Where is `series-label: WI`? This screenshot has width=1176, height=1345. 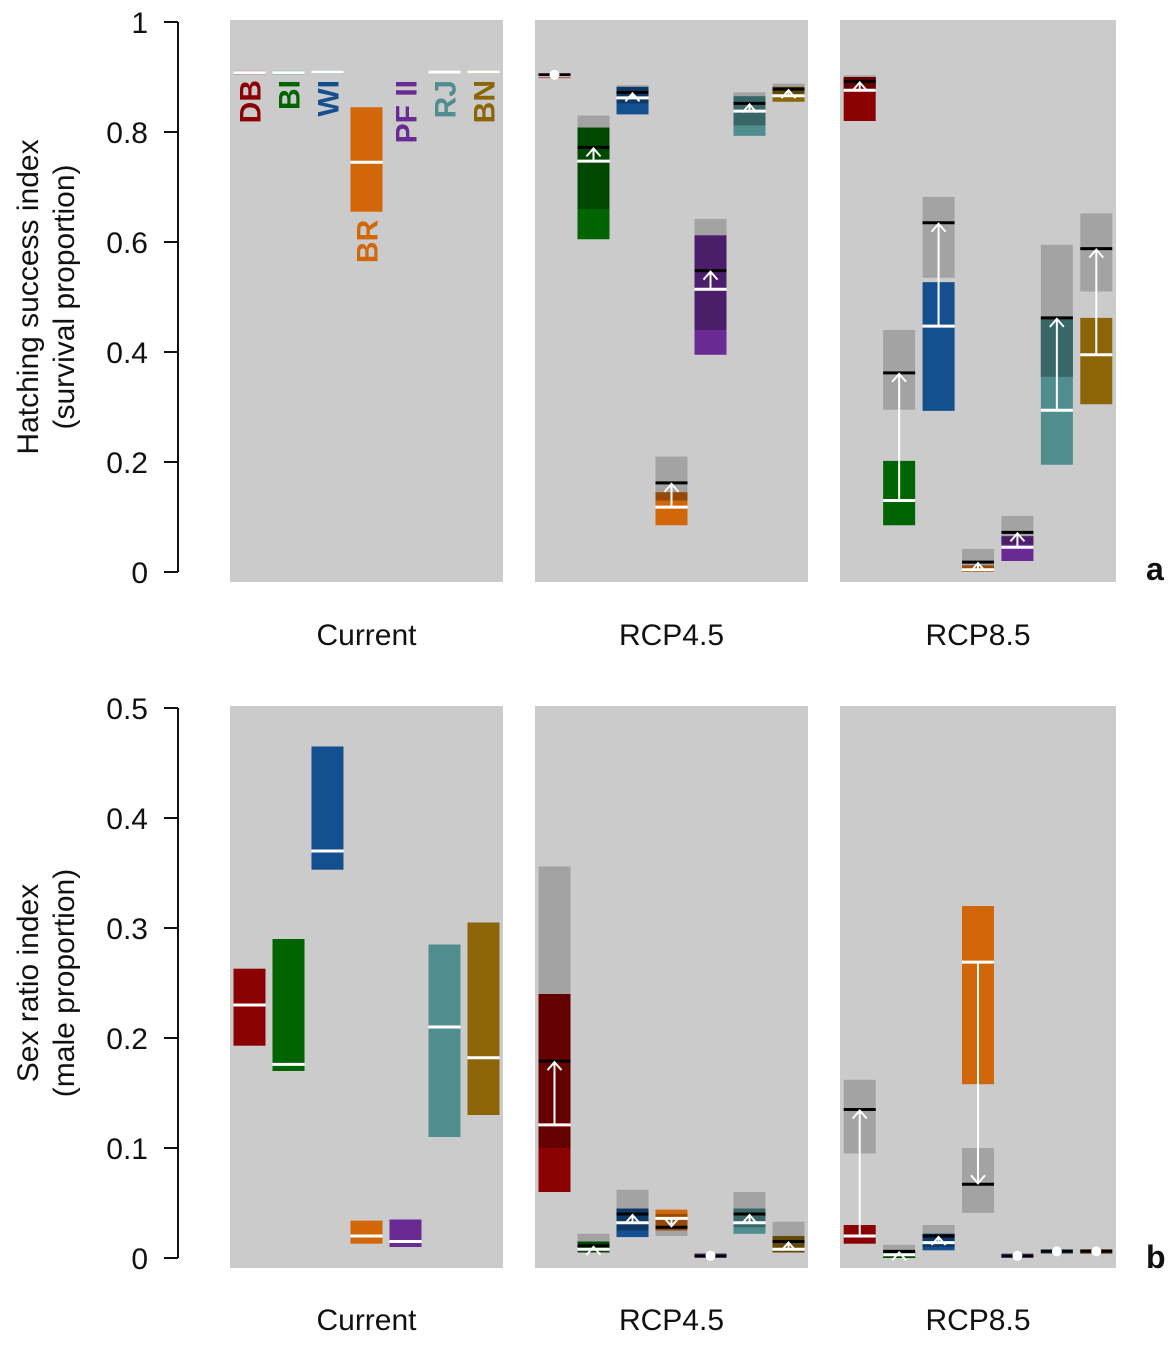
series-label: WI is located at coordinates (329, 98).